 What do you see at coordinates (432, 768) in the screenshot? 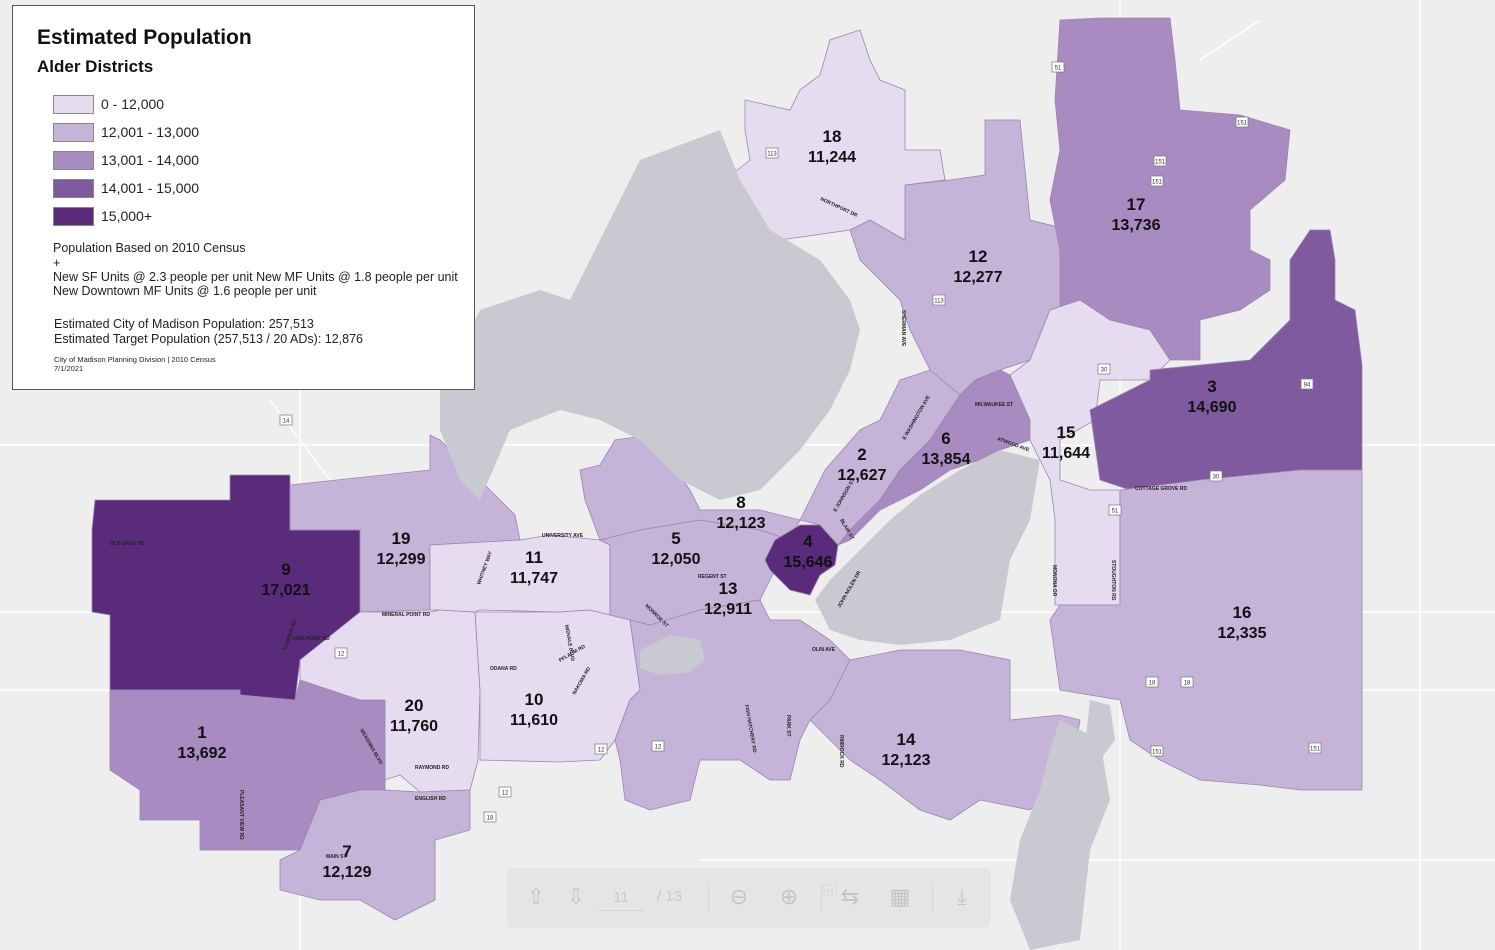
I see `road-label: RAYMOND RD` at bounding box center [432, 768].